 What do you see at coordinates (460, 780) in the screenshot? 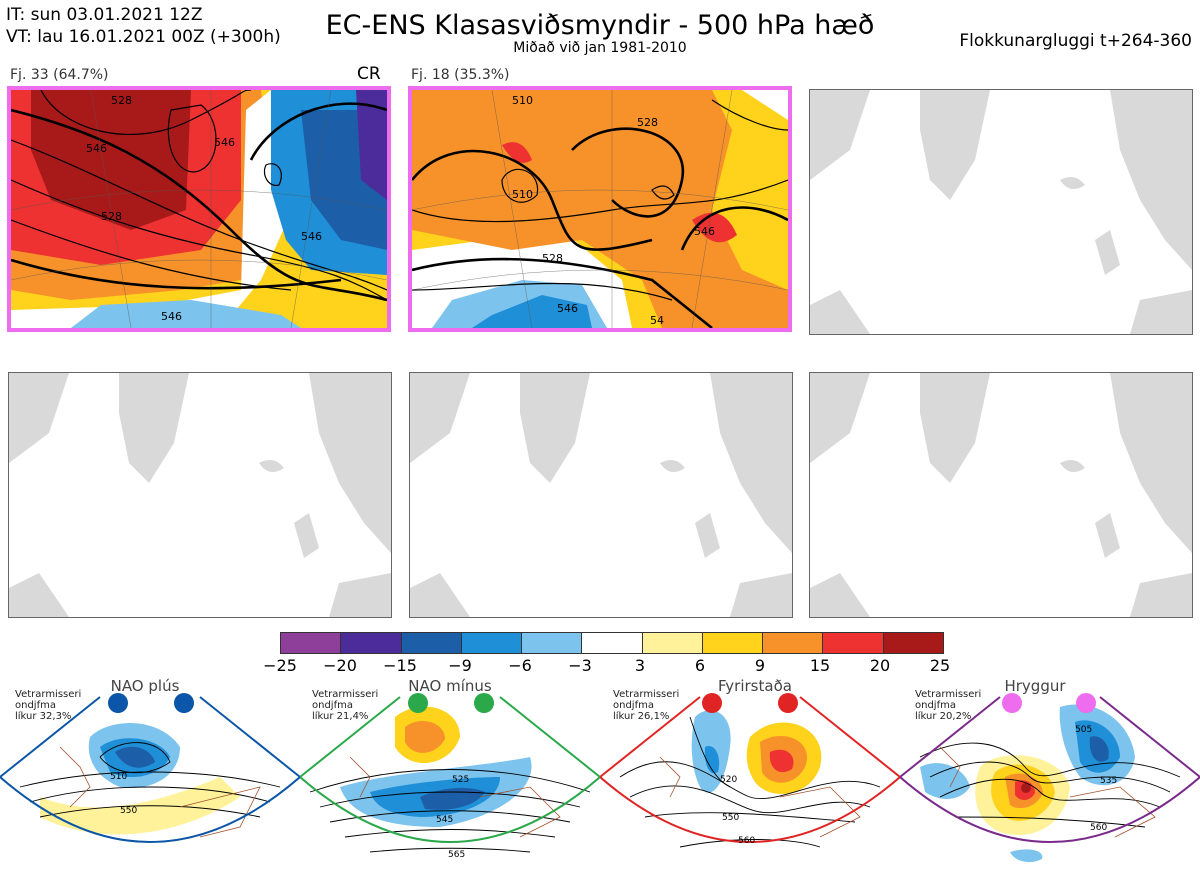
I see `regime-contour-label: 525` at bounding box center [460, 780].